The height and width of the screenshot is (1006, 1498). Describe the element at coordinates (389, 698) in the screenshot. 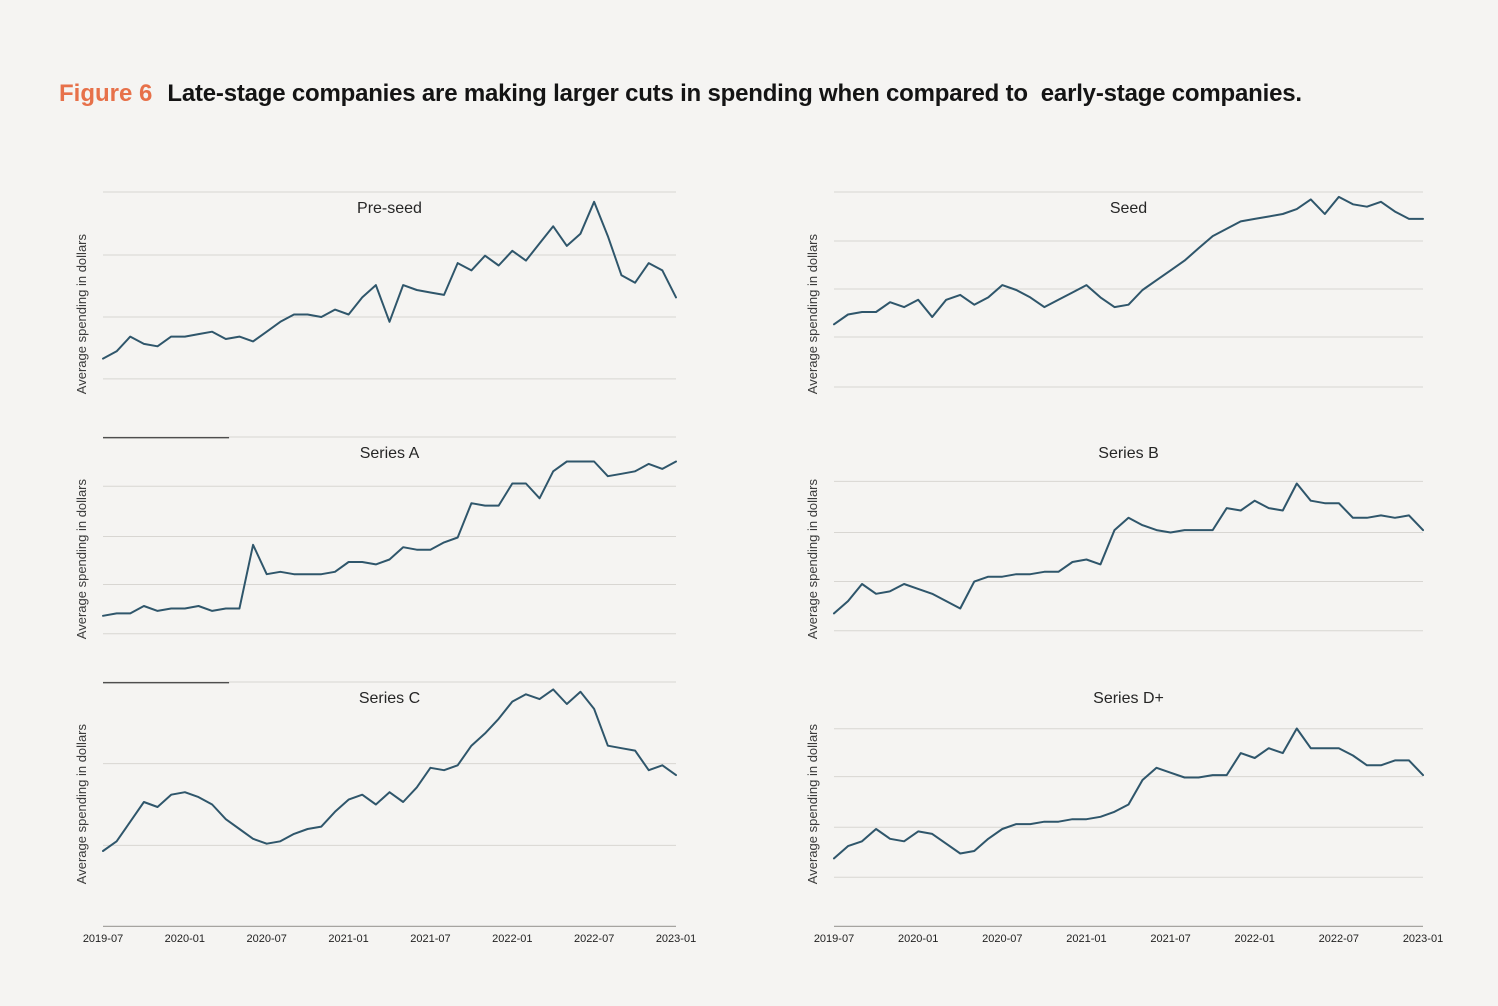

I see `chart-title-series-c: Series C` at that location.